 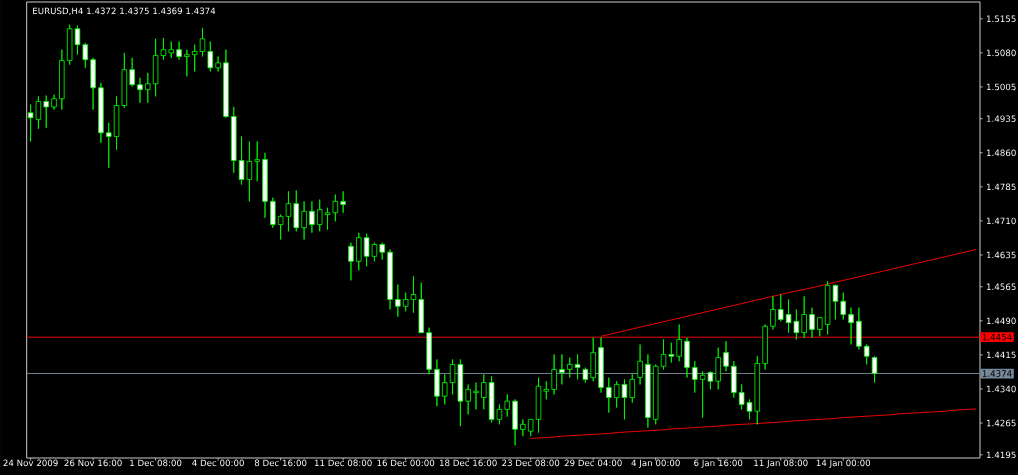 What do you see at coordinates (1001, 355) in the screenshot?
I see `y-tick-label: 1.4415` at bounding box center [1001, 355].